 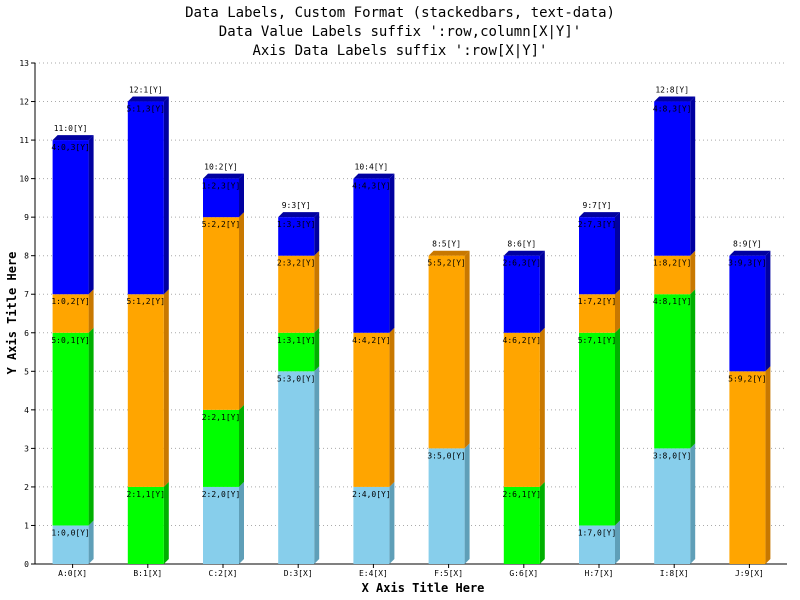 I want to click on x-tick-label: C:2[X], so click(x=223, y=573).